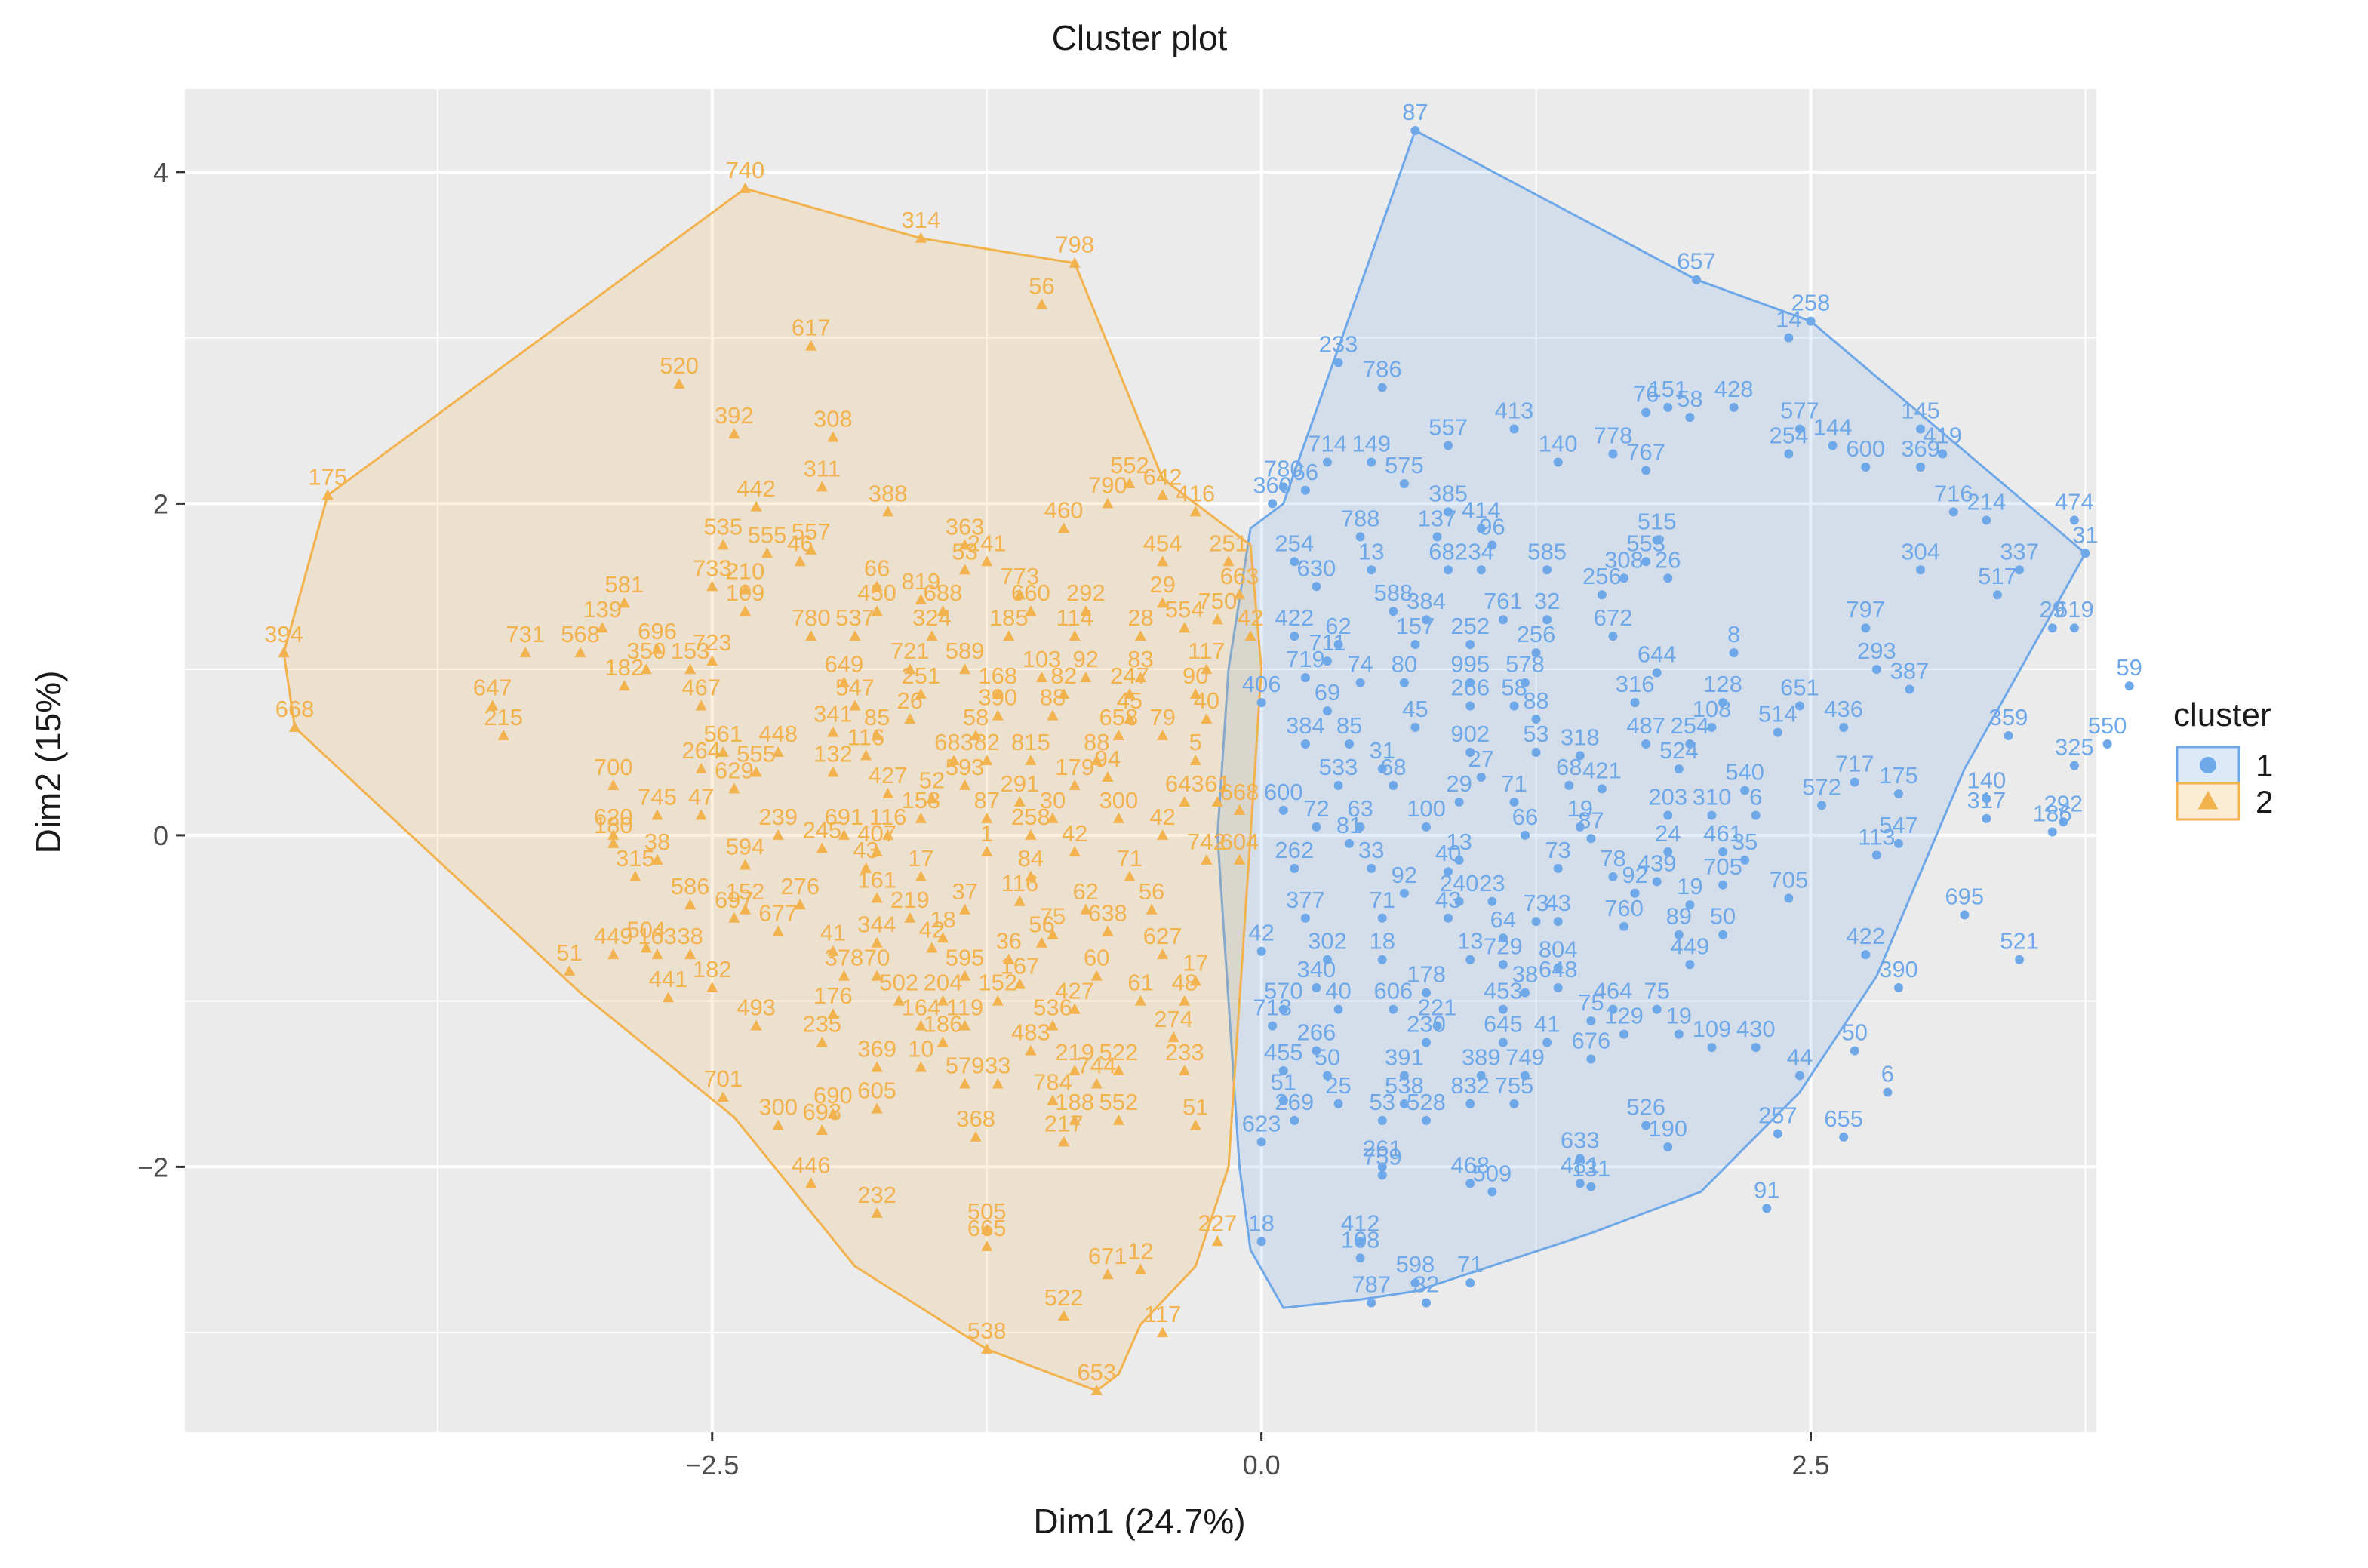 The height and width of the screenshot is (1568, 2368). What do you see at coordinates (920, 1049) in the screenshot?
I see `point-label-cluster-2: 10` at bounding box center [920, 1049].